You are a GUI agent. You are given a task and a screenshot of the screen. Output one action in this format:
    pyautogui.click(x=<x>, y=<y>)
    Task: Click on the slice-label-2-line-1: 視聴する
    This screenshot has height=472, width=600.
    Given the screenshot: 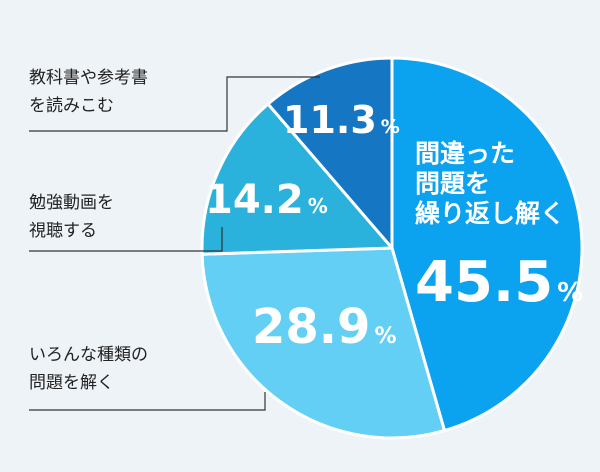 What is the action you would take?
    pyautogui.click(x=63, y=231)
    